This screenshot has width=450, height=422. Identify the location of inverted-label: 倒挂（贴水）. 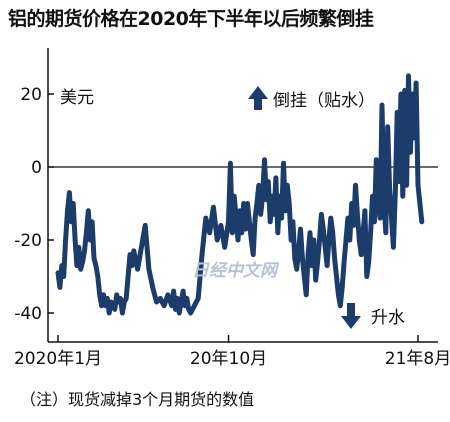
(324, 101).